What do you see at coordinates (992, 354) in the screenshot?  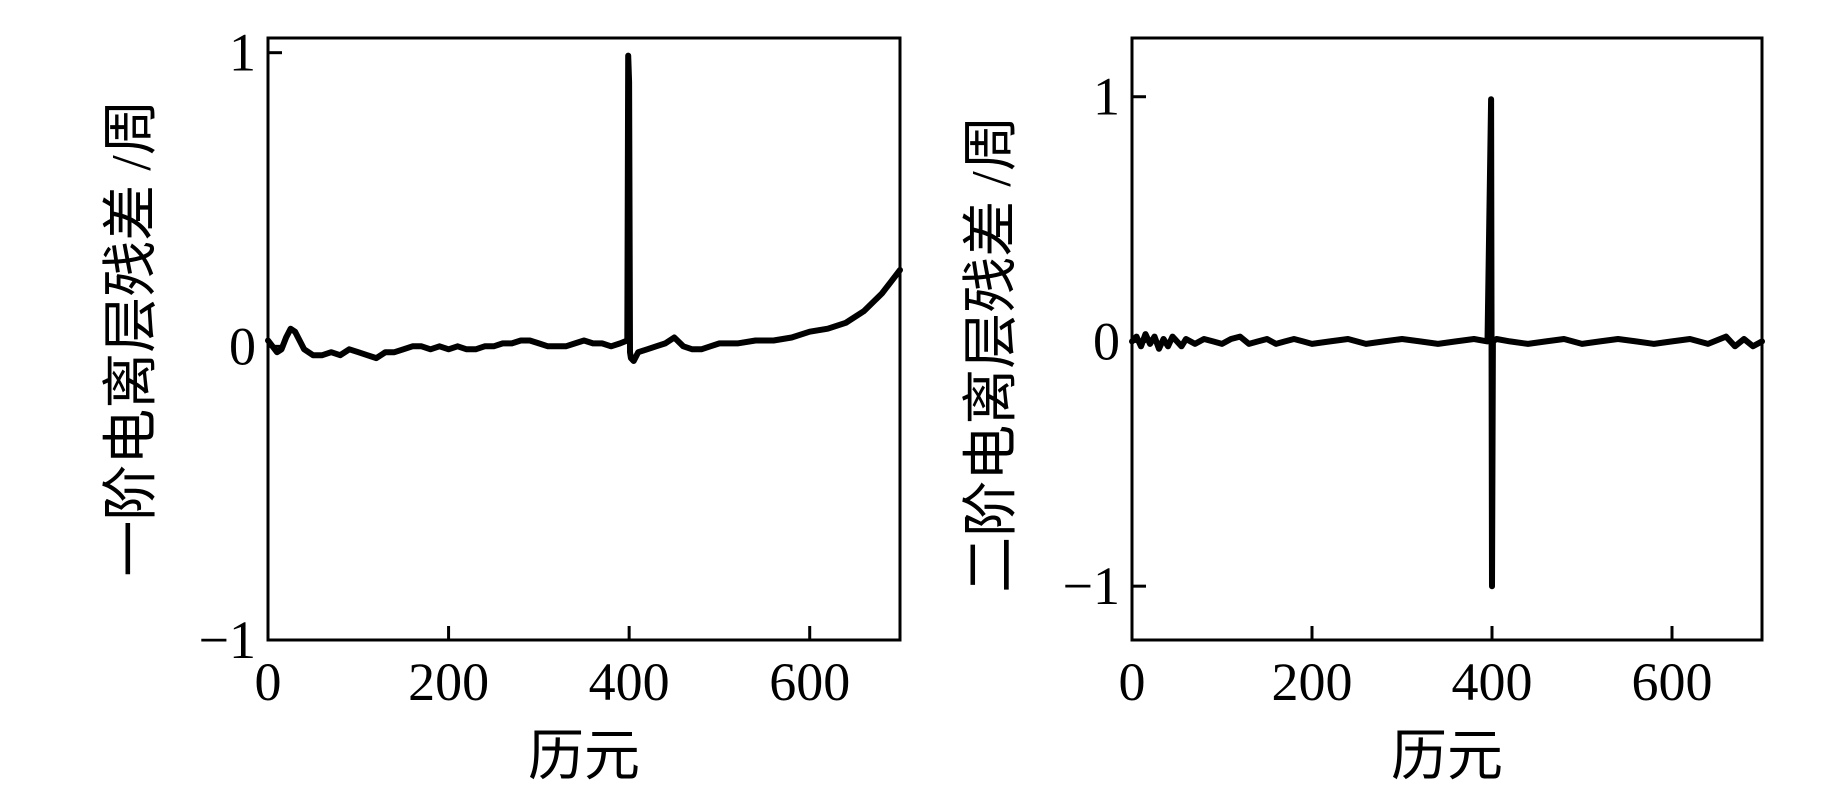 I see `y-axis-title: 二阶电离层残差 /周` at bounding box center [992, 354].